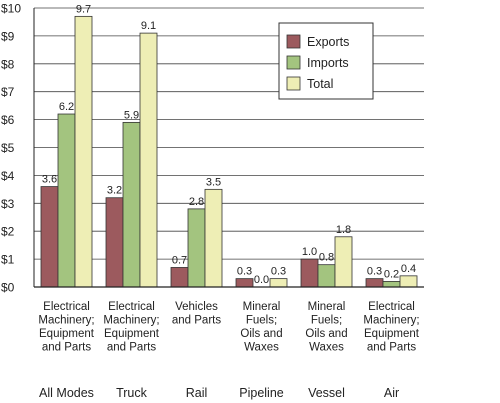  What do you see at coordinates (328, 42) in the screenshot?
I see `legend-label: Exports` at bounding box center [328, 42].